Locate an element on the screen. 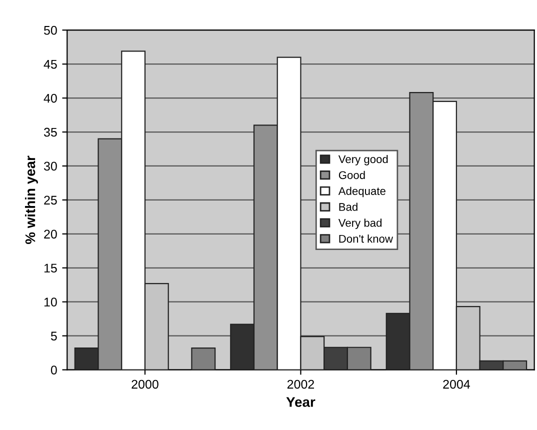 Image resolution: width=537 pixels, height=430 pixels. legend-label: Good is located at coordinates (351, 175).